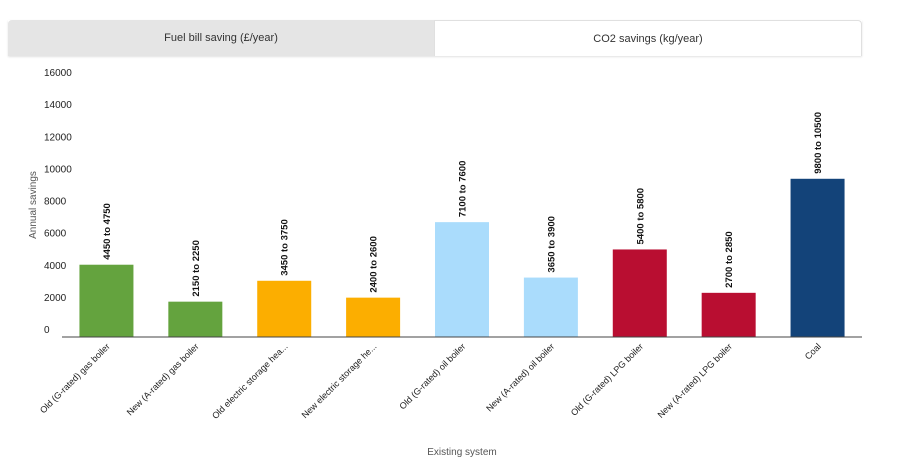 The width and height of the screenshot is (902, 470). I want to click on bar-data-label: 2400 to 2600, so click(374, 264).